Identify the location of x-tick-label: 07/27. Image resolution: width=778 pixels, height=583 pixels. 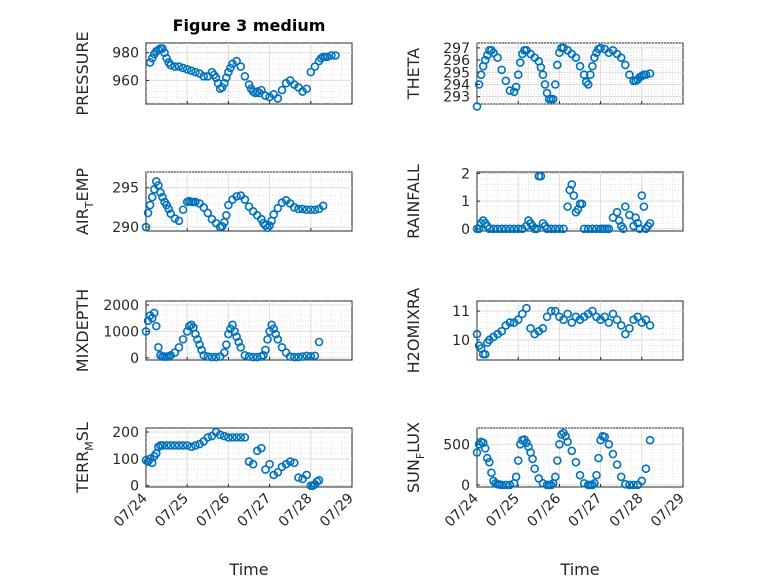
(586, 511).